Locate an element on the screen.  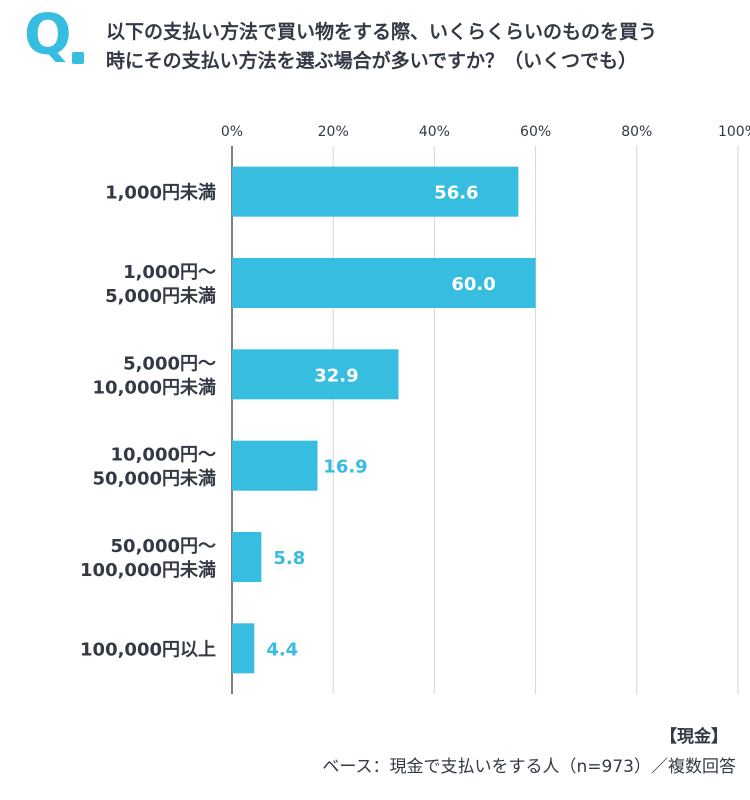
value-label-1: 60.0 is located at coordinates (473, 284).